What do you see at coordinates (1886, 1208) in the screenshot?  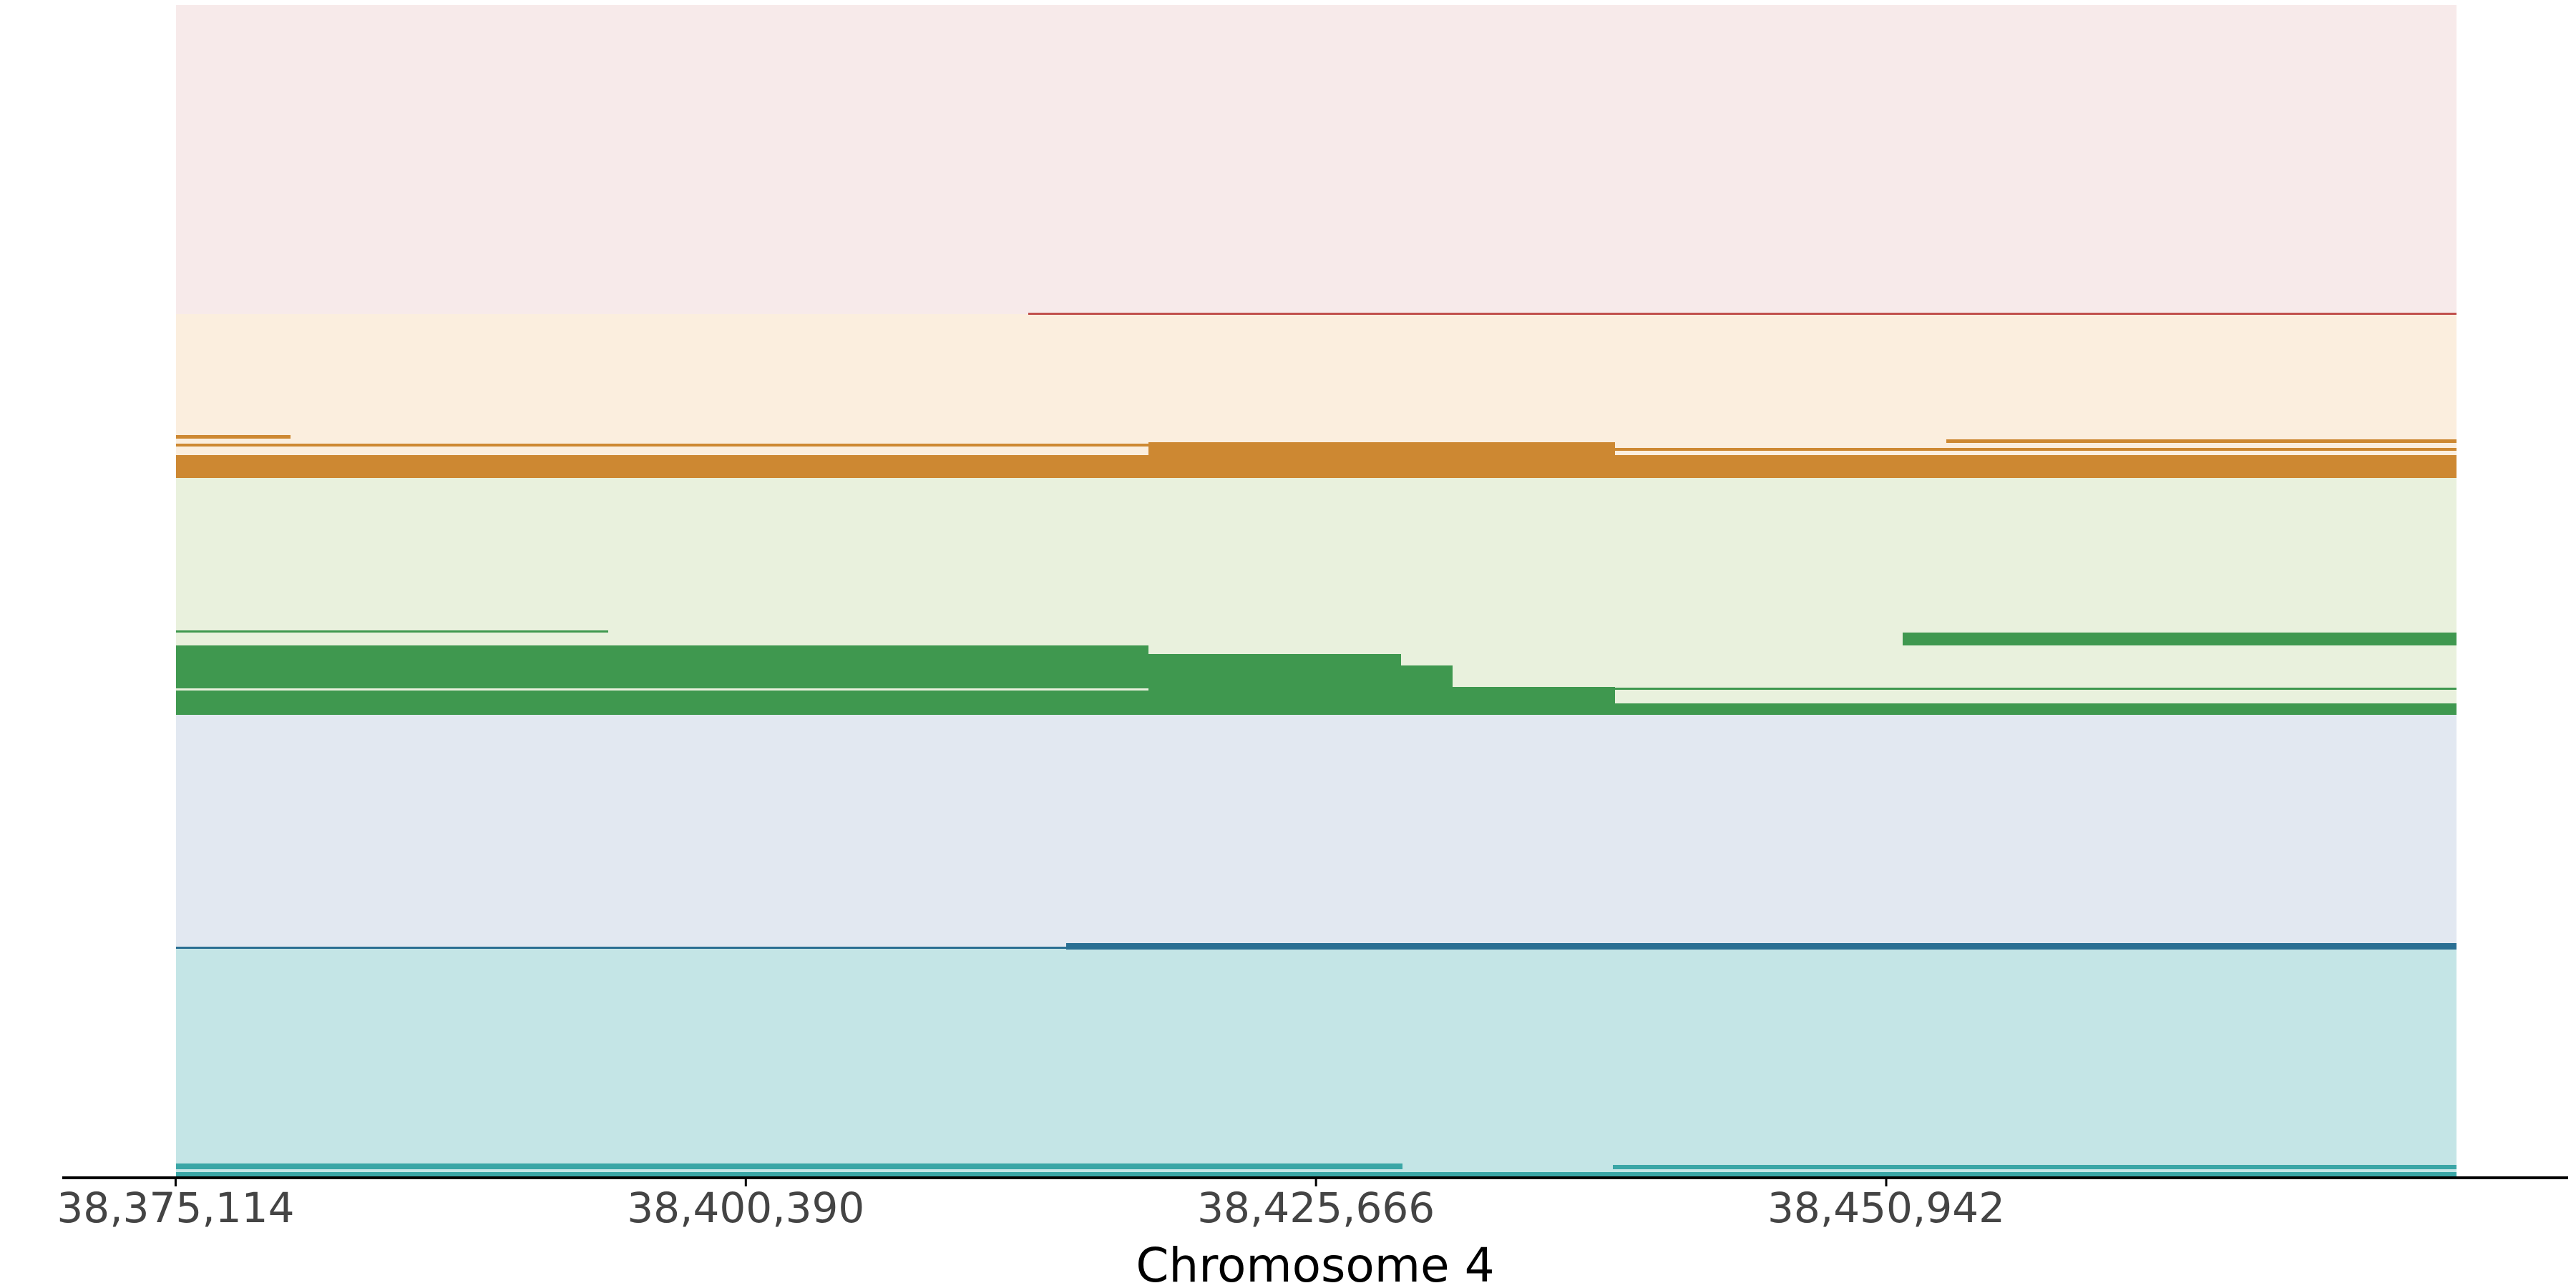 I see `x-tick-label: 38,450,942` at bounding box center [1886, 1208].